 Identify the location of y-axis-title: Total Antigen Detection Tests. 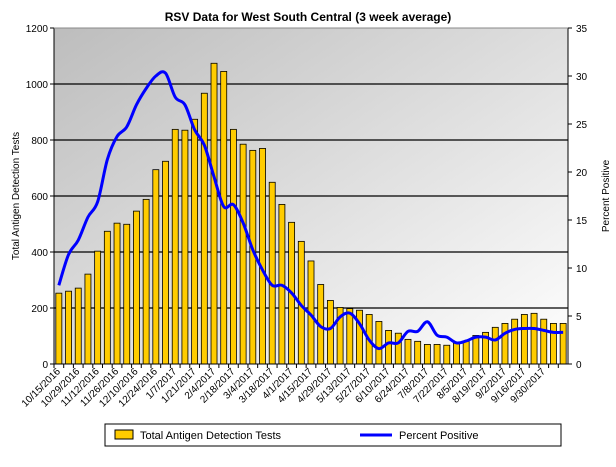
(16, 196).